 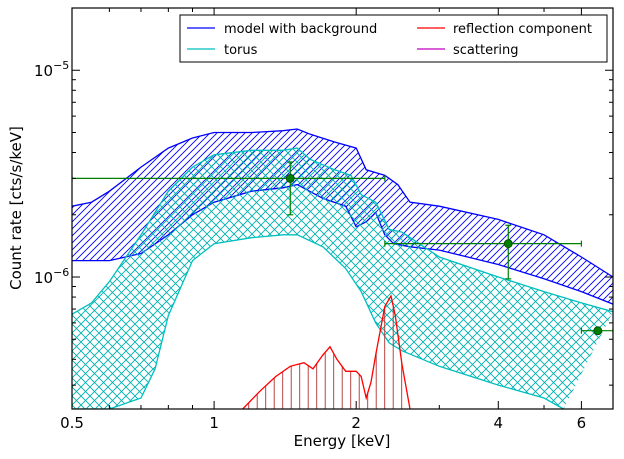 I want to click on reflection-component-line, so click(x=326, y=351).